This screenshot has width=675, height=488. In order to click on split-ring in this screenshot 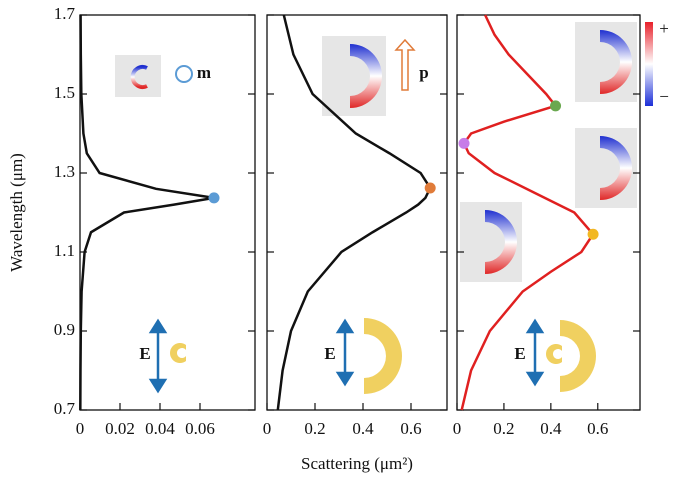, I will do `click(139, 77)`.